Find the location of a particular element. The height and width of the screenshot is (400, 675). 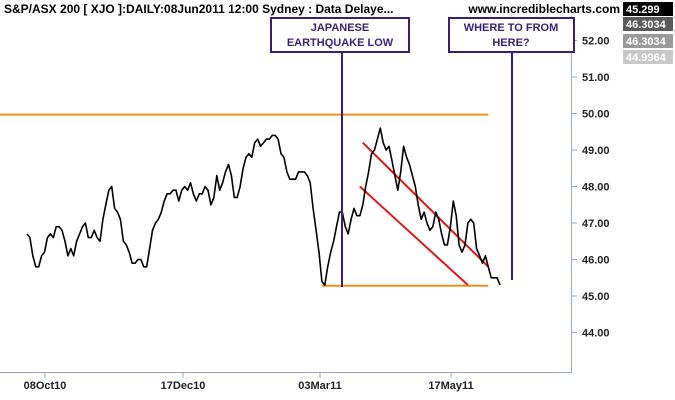

where-to-annotation-box is located at coordinates (511, 35).